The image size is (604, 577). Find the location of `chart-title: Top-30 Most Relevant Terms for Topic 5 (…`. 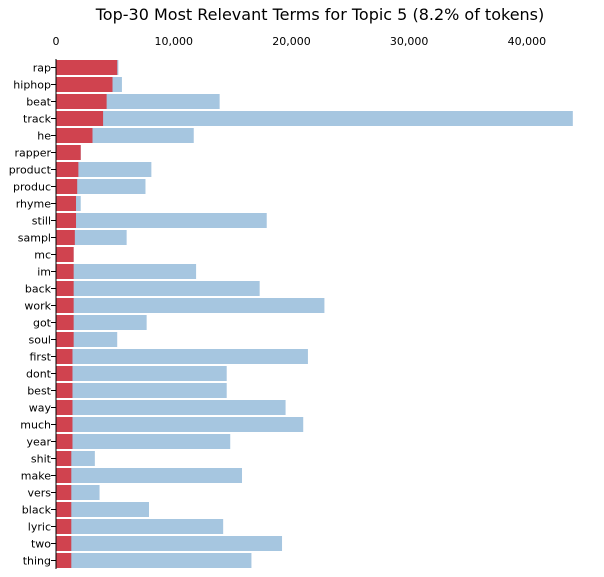

chart-title: Top-30 Most Relevant Terms for Topic 5 (… is located at coordinates (320, 14).